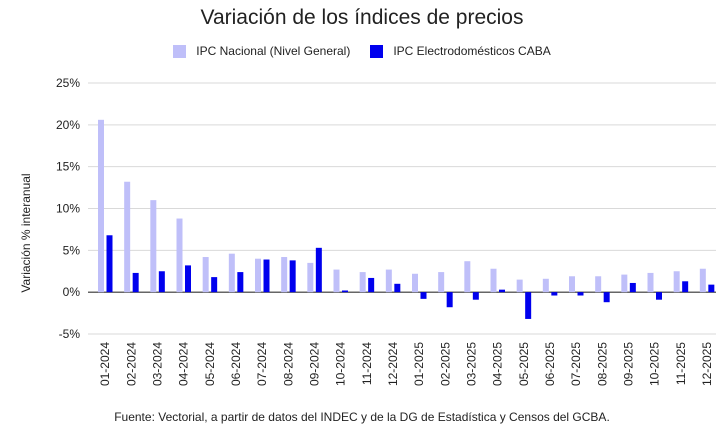 This screenshot has height=430, width=724. I want to click on x-tick-label: 05-2025, so click(524, 364).